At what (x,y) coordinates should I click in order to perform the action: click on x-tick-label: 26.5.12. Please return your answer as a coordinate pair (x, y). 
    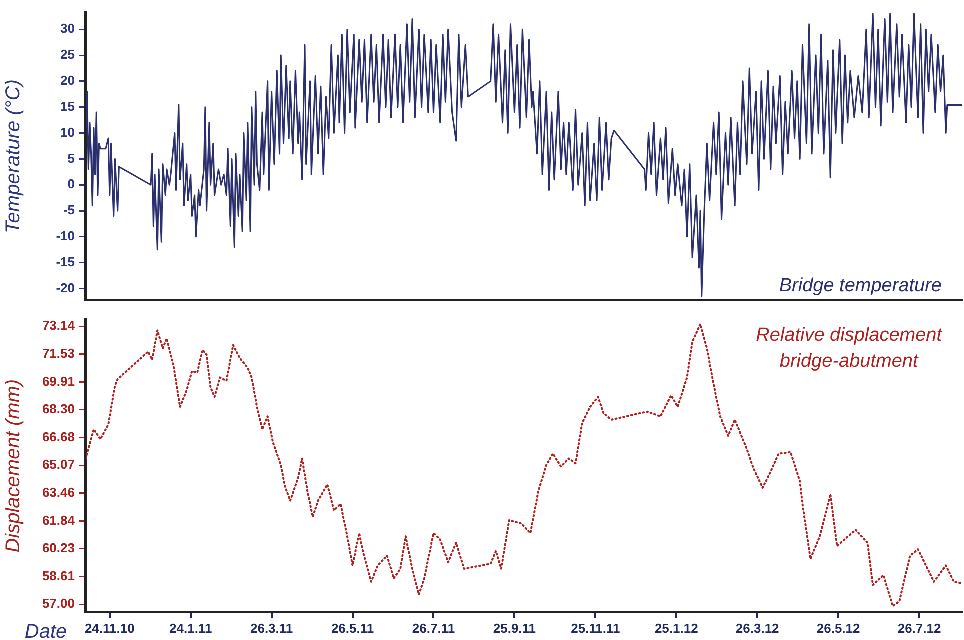
    Looking at the image, I should click on (838, 628).